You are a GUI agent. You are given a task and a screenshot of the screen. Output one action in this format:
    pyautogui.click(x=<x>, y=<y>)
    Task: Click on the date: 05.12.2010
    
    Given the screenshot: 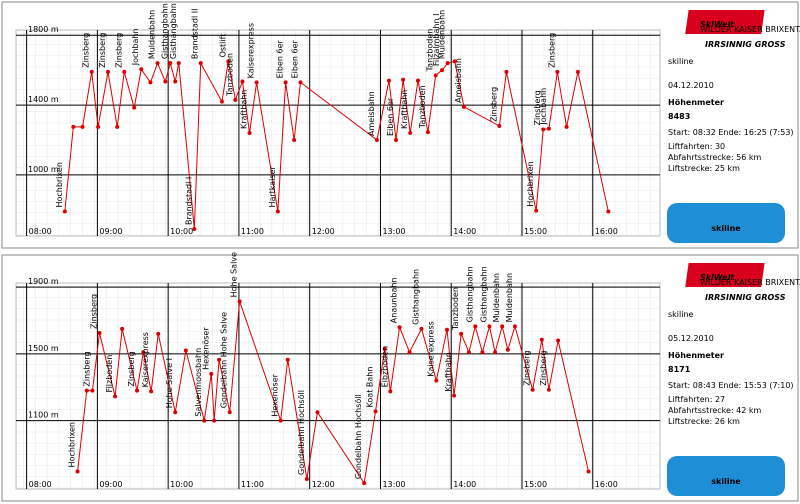 What is the action you would take?
    pyautogui.click(x=691, y=338)
    